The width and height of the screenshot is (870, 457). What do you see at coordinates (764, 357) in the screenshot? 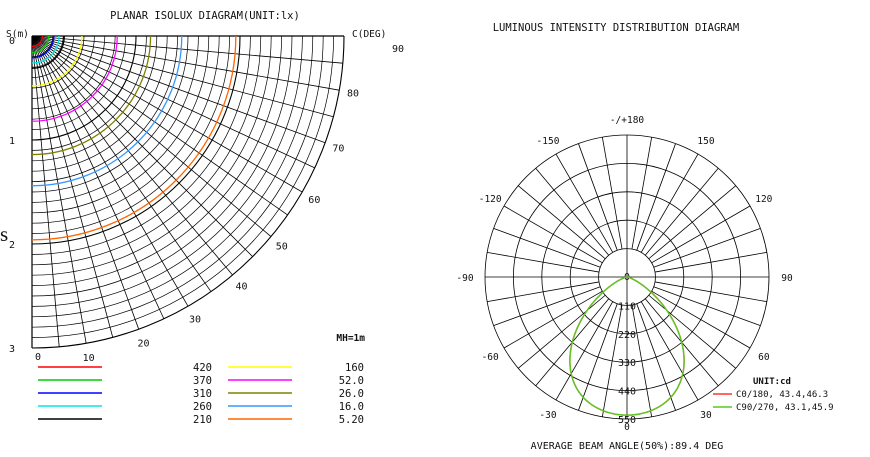
I see `polar-angle-label: 60` at bounding box center [764, 357].